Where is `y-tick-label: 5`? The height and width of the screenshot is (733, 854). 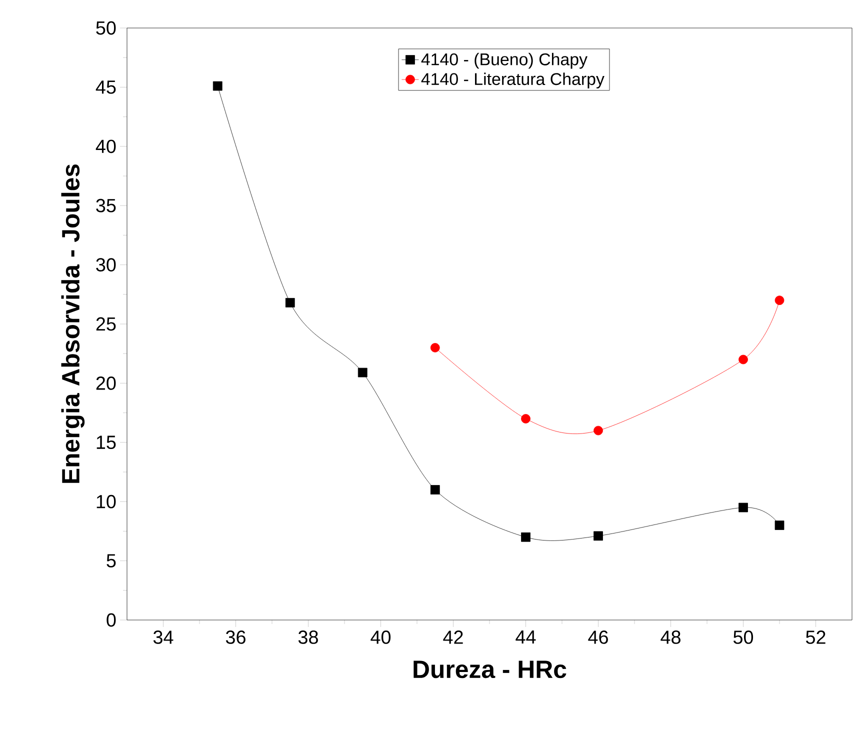 y-tick-label: 5 is located at coordinates (111, 561).